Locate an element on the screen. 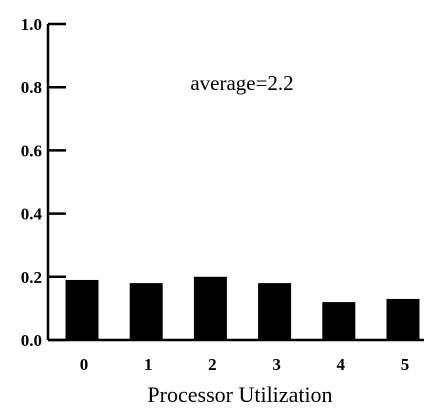 The height and width of the screenshot is (413, 429). y-tick-label: 0.6 is located at coordinates (31, 150).